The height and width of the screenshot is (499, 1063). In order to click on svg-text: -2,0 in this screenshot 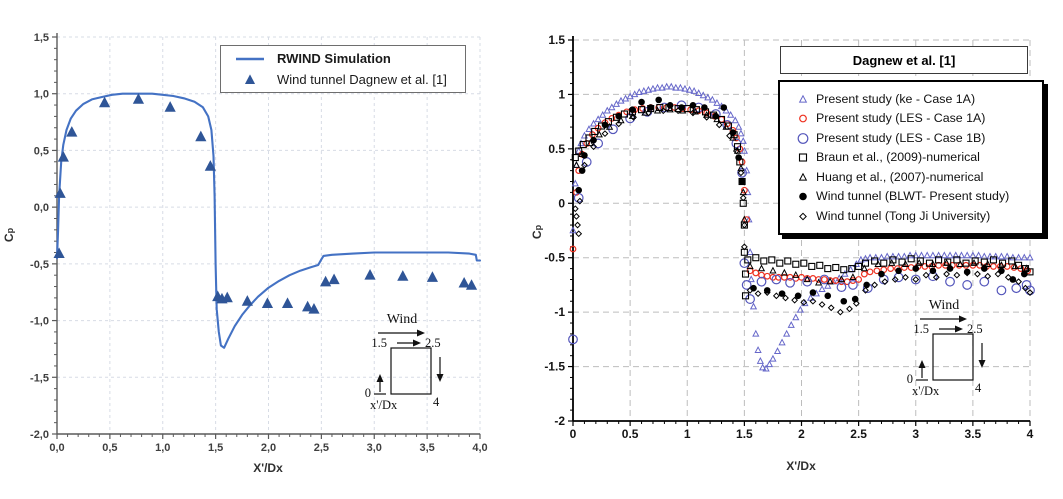, I will do `click(39, 435)`.